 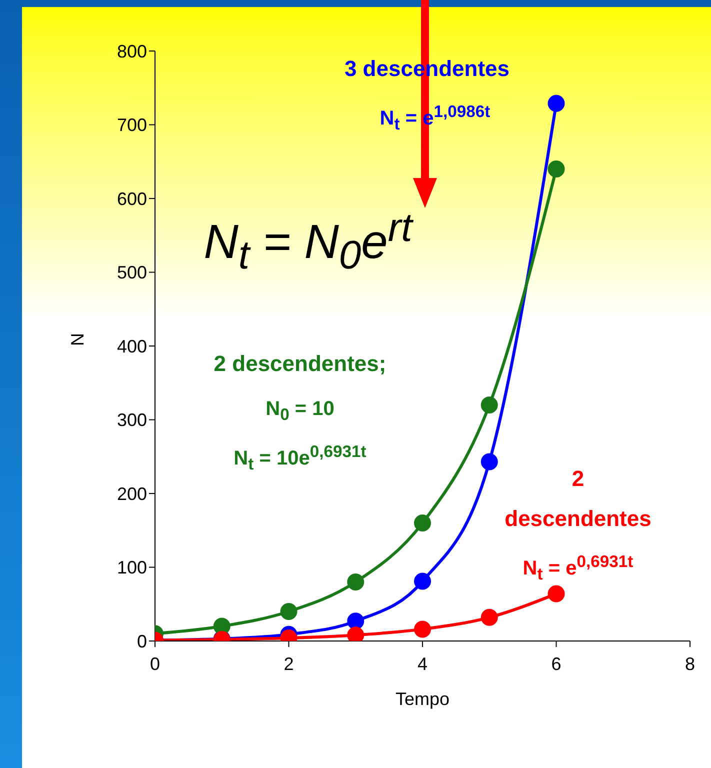 What do you see at coordinates (131, 568) in the screenshot?
I see `y-tick-label: 100` at bounding box center [131, 568].